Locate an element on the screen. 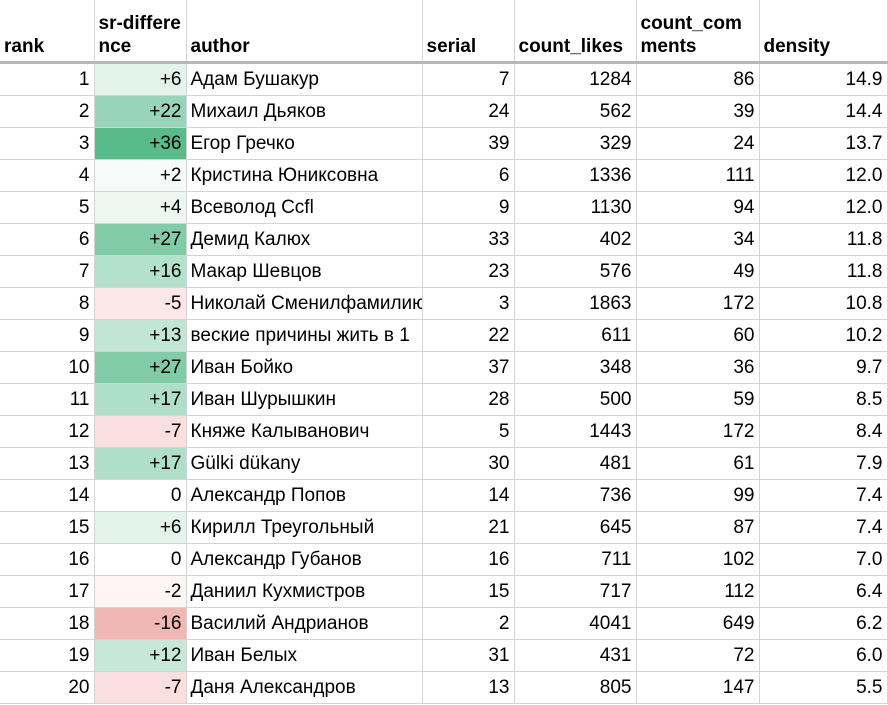 The width and height of the screenshot is (888, 705). cell-rank: 16 is located at coordinates (47, 559).